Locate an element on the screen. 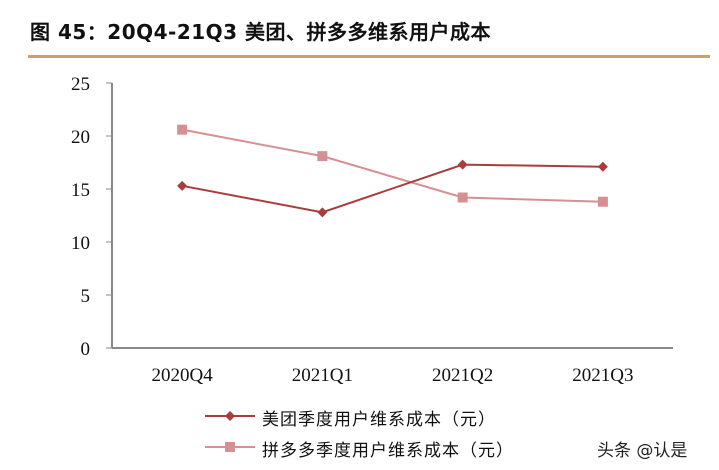 The height and width of the screenshot is (470, 719). x-tick-label: 2021Q3 is located at coordinates (602, 375).